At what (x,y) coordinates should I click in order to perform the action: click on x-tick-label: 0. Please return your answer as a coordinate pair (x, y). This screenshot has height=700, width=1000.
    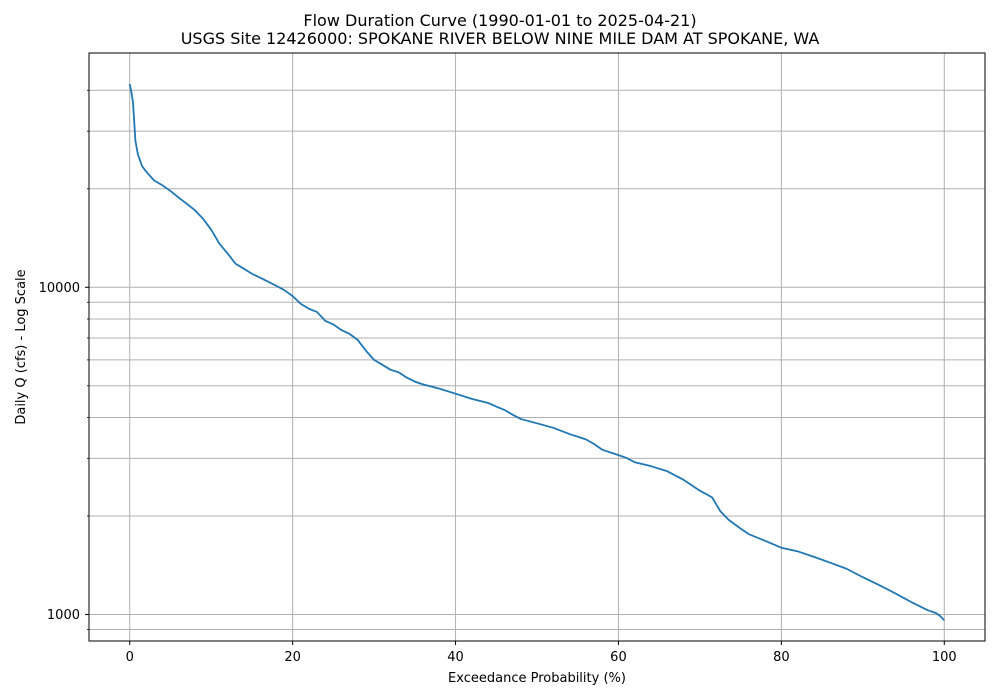
    Looking at the image, I should click on (130, 657).